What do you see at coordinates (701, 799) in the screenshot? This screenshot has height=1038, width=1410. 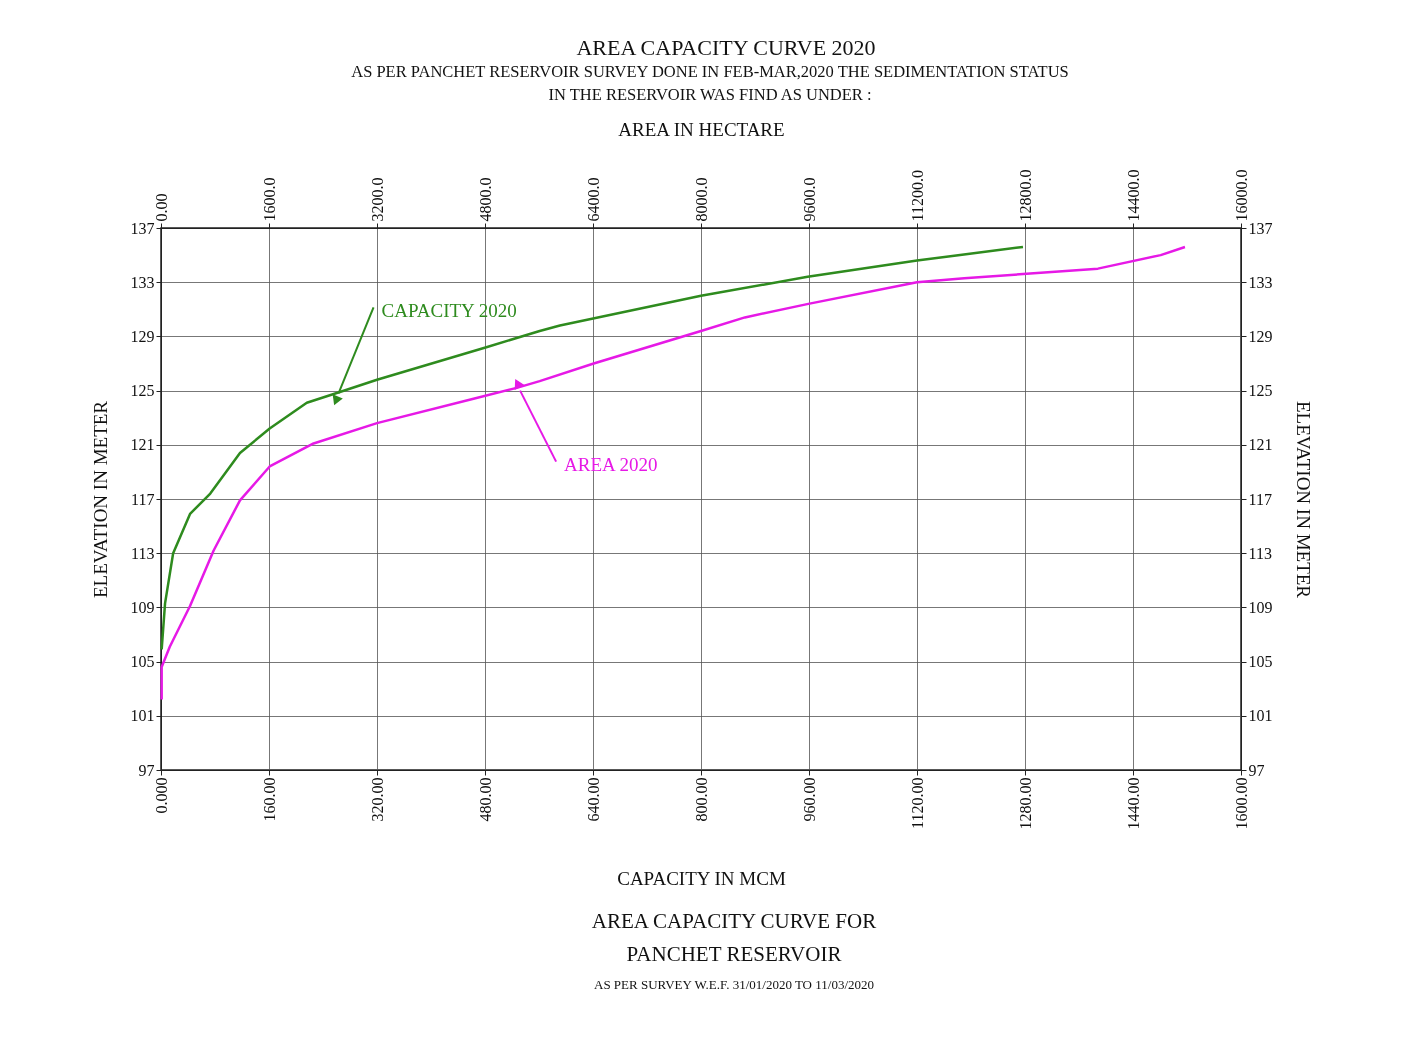 I see `x-tick-label: 800.00` at bounding box center [701, 799].